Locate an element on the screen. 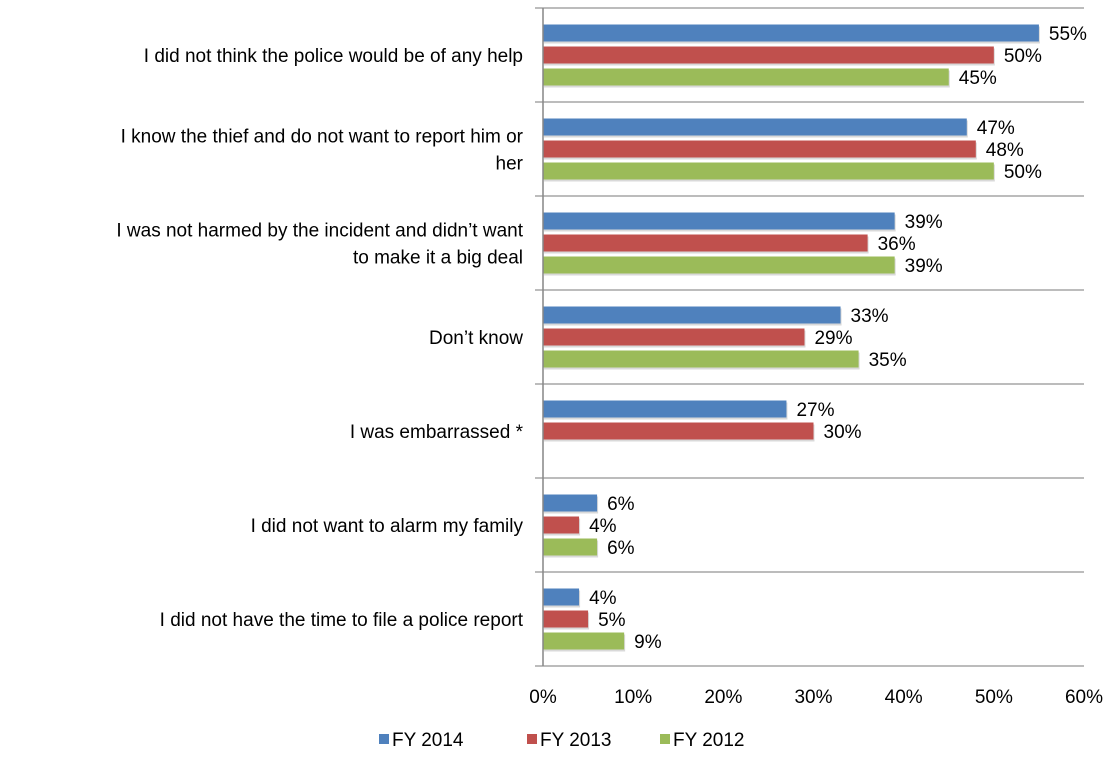 The height and width of the screenshot is (761, 1115). x-tick-label: 60% is located at coordinates (1084, 697).